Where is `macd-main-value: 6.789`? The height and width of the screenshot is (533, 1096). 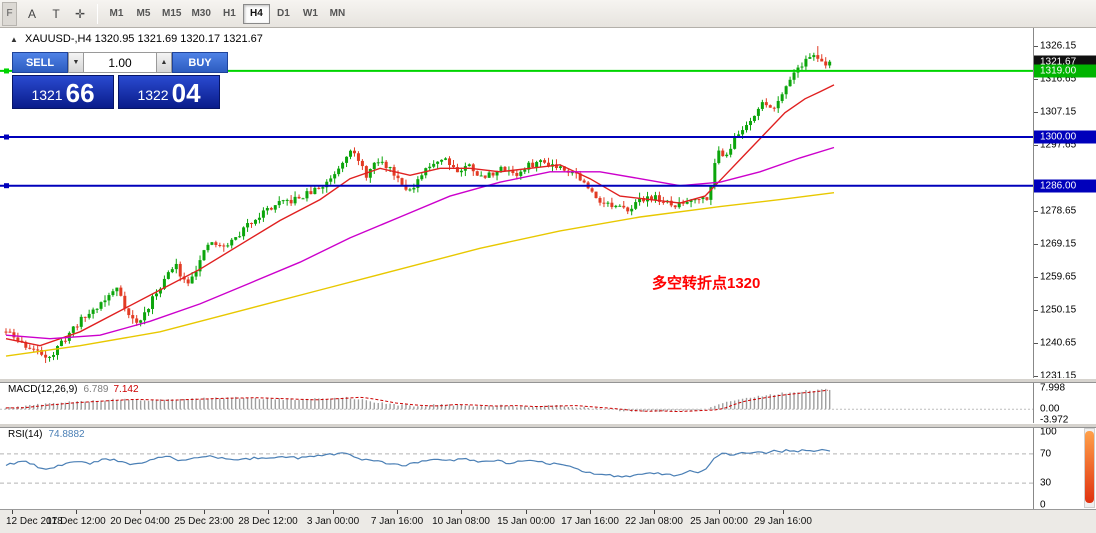
macd-main-value: 6.789 is located at coordinates (96, 389).